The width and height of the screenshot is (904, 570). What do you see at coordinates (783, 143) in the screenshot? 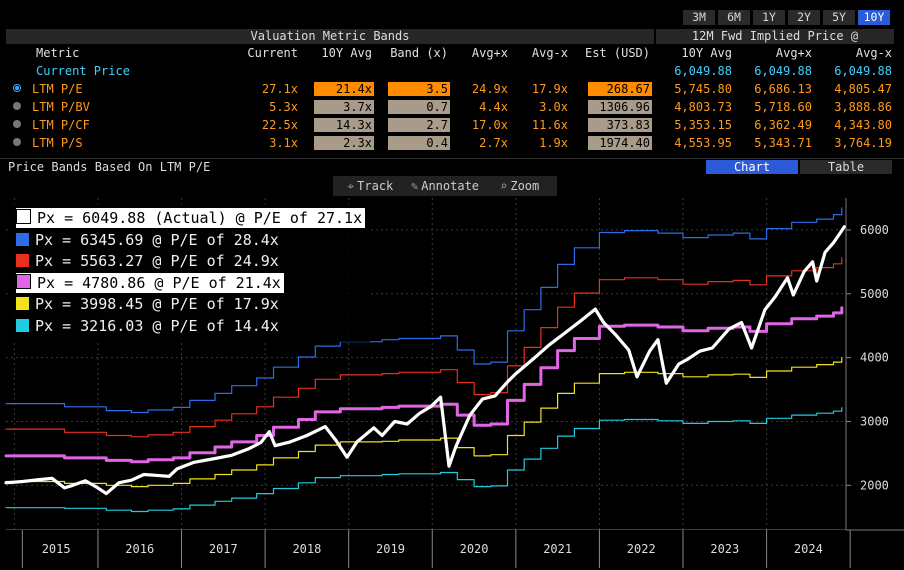
I see `implied-avg-plus: 5,343.71` at bounding box center [783, 143].